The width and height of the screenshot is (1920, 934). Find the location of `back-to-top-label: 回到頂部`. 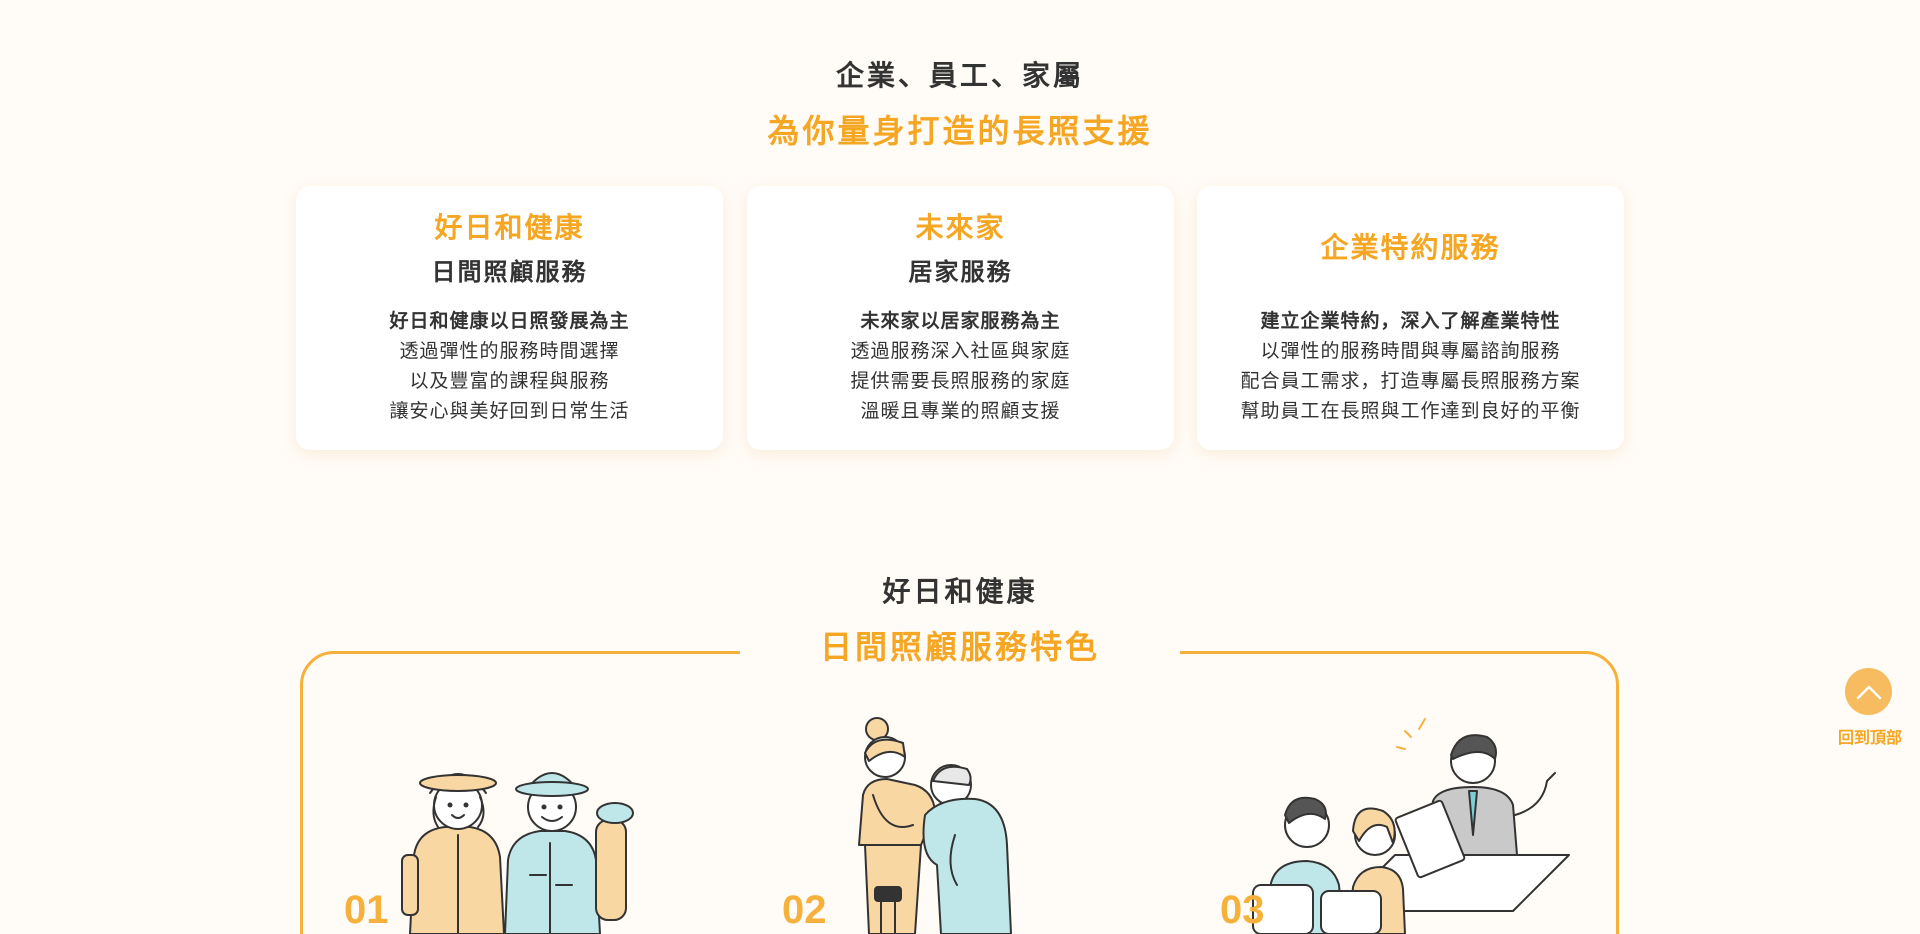

back-to-top-label: 回到頂部 is located at coordinates (1869, 737).